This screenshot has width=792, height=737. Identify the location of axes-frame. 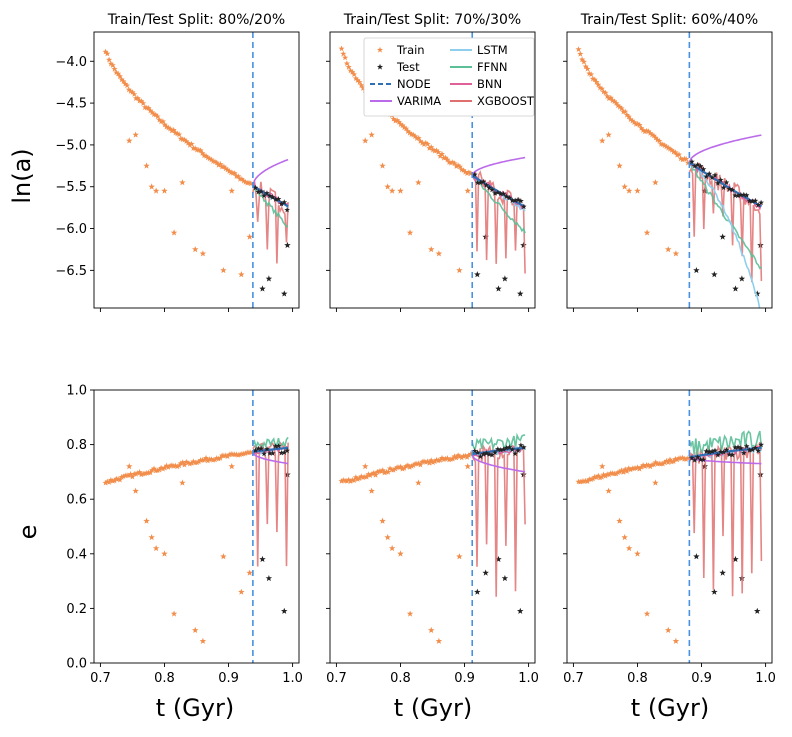
(669, 526).